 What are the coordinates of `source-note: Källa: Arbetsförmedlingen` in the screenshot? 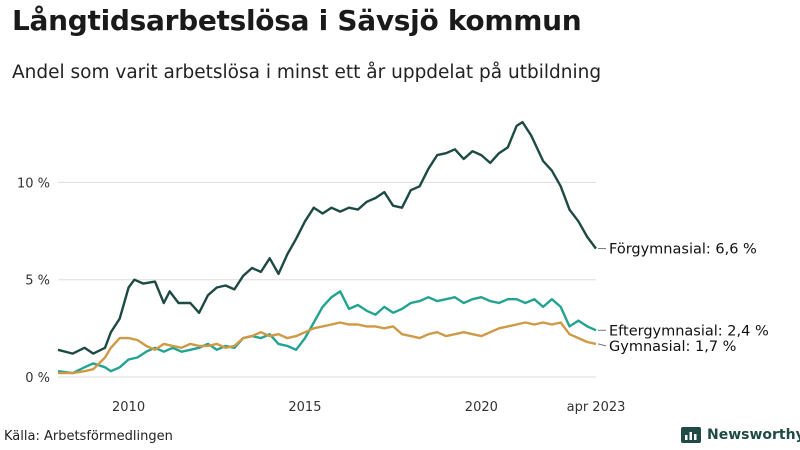 It's located at (88, 436).